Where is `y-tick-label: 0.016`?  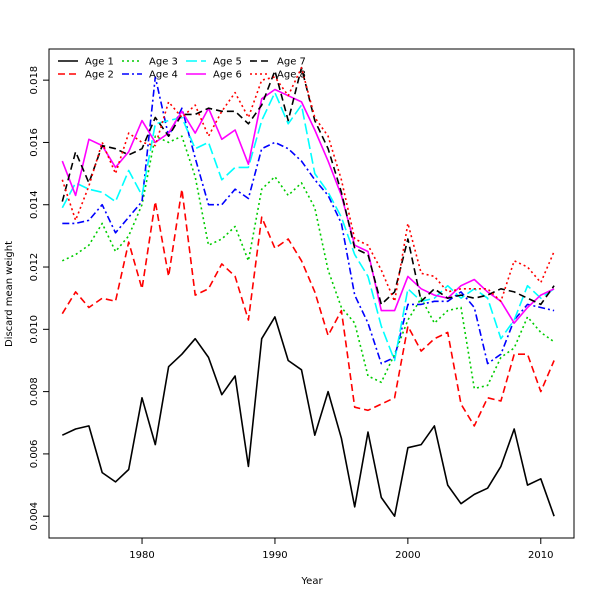 y-tick-label: 0.016 is located at coordinates (34, 142).